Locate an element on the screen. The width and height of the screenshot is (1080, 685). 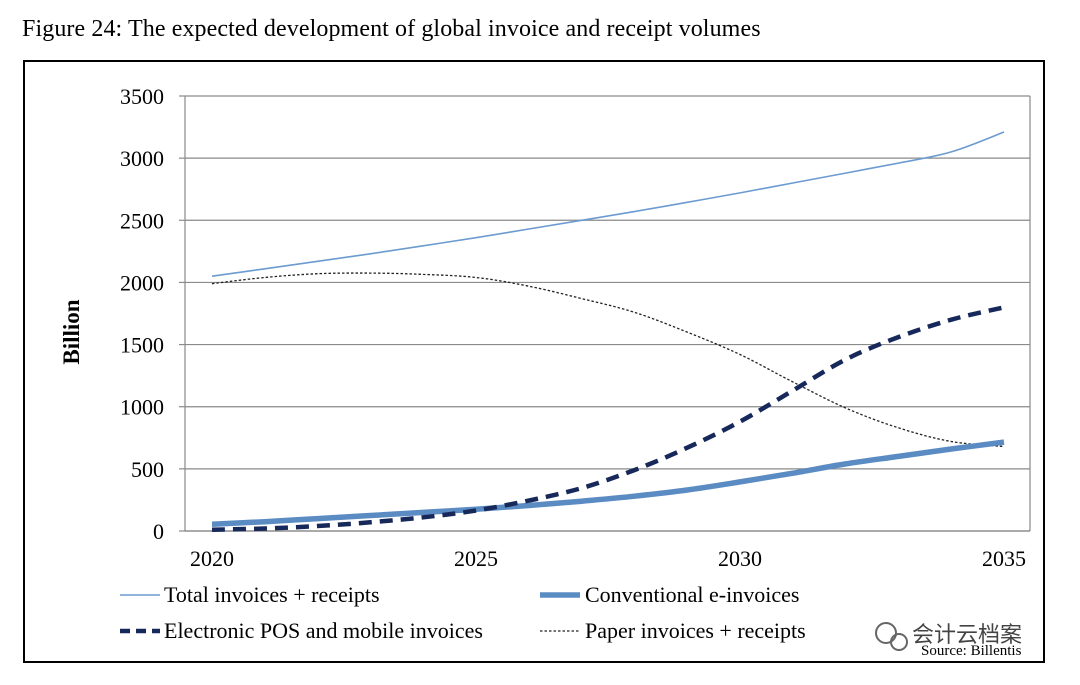
legend-item-1: Conventional e-invoices is located at coordinates (669, 594).